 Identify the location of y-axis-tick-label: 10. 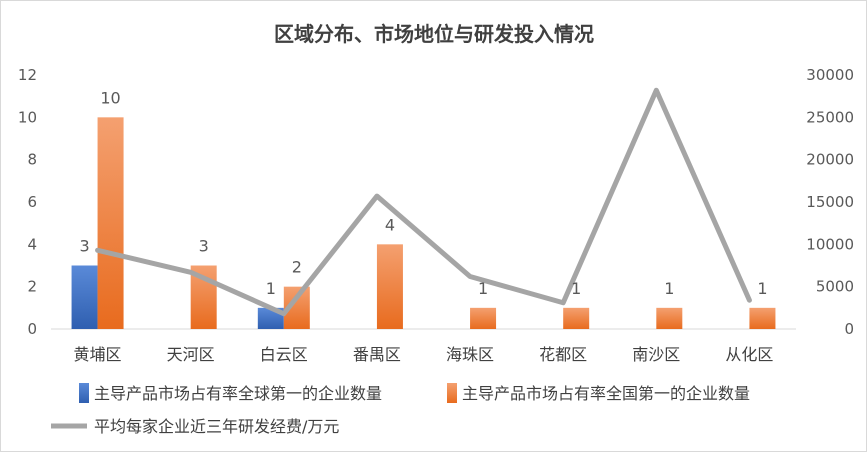
(27, 117).